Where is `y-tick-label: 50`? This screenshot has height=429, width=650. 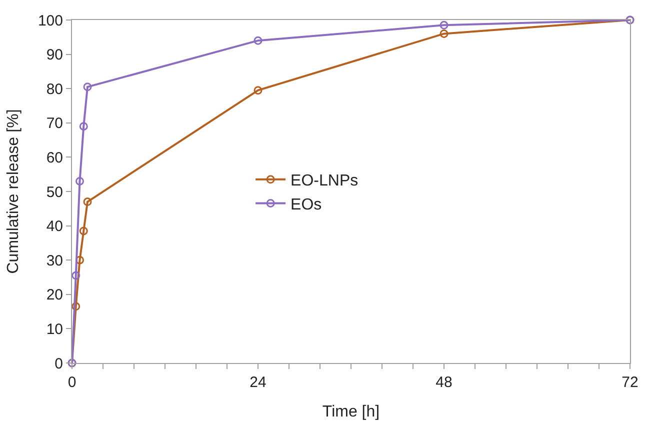 y-tick-label: 50 is located at coordinates (54, 192).